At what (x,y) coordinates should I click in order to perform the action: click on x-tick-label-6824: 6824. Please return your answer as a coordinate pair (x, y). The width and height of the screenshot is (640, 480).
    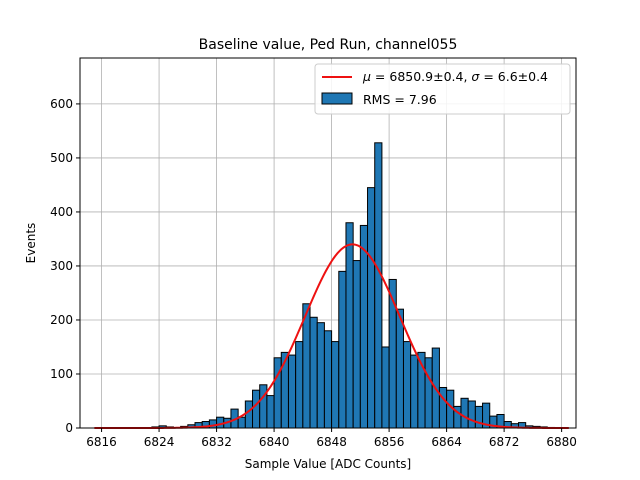
    Looking at the image, I should click on (159, 442).